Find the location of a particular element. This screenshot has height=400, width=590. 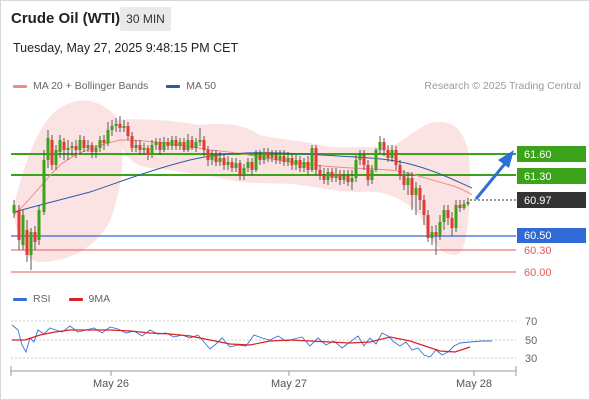

rsi-9ma-line is located at coordinates (241, 341).